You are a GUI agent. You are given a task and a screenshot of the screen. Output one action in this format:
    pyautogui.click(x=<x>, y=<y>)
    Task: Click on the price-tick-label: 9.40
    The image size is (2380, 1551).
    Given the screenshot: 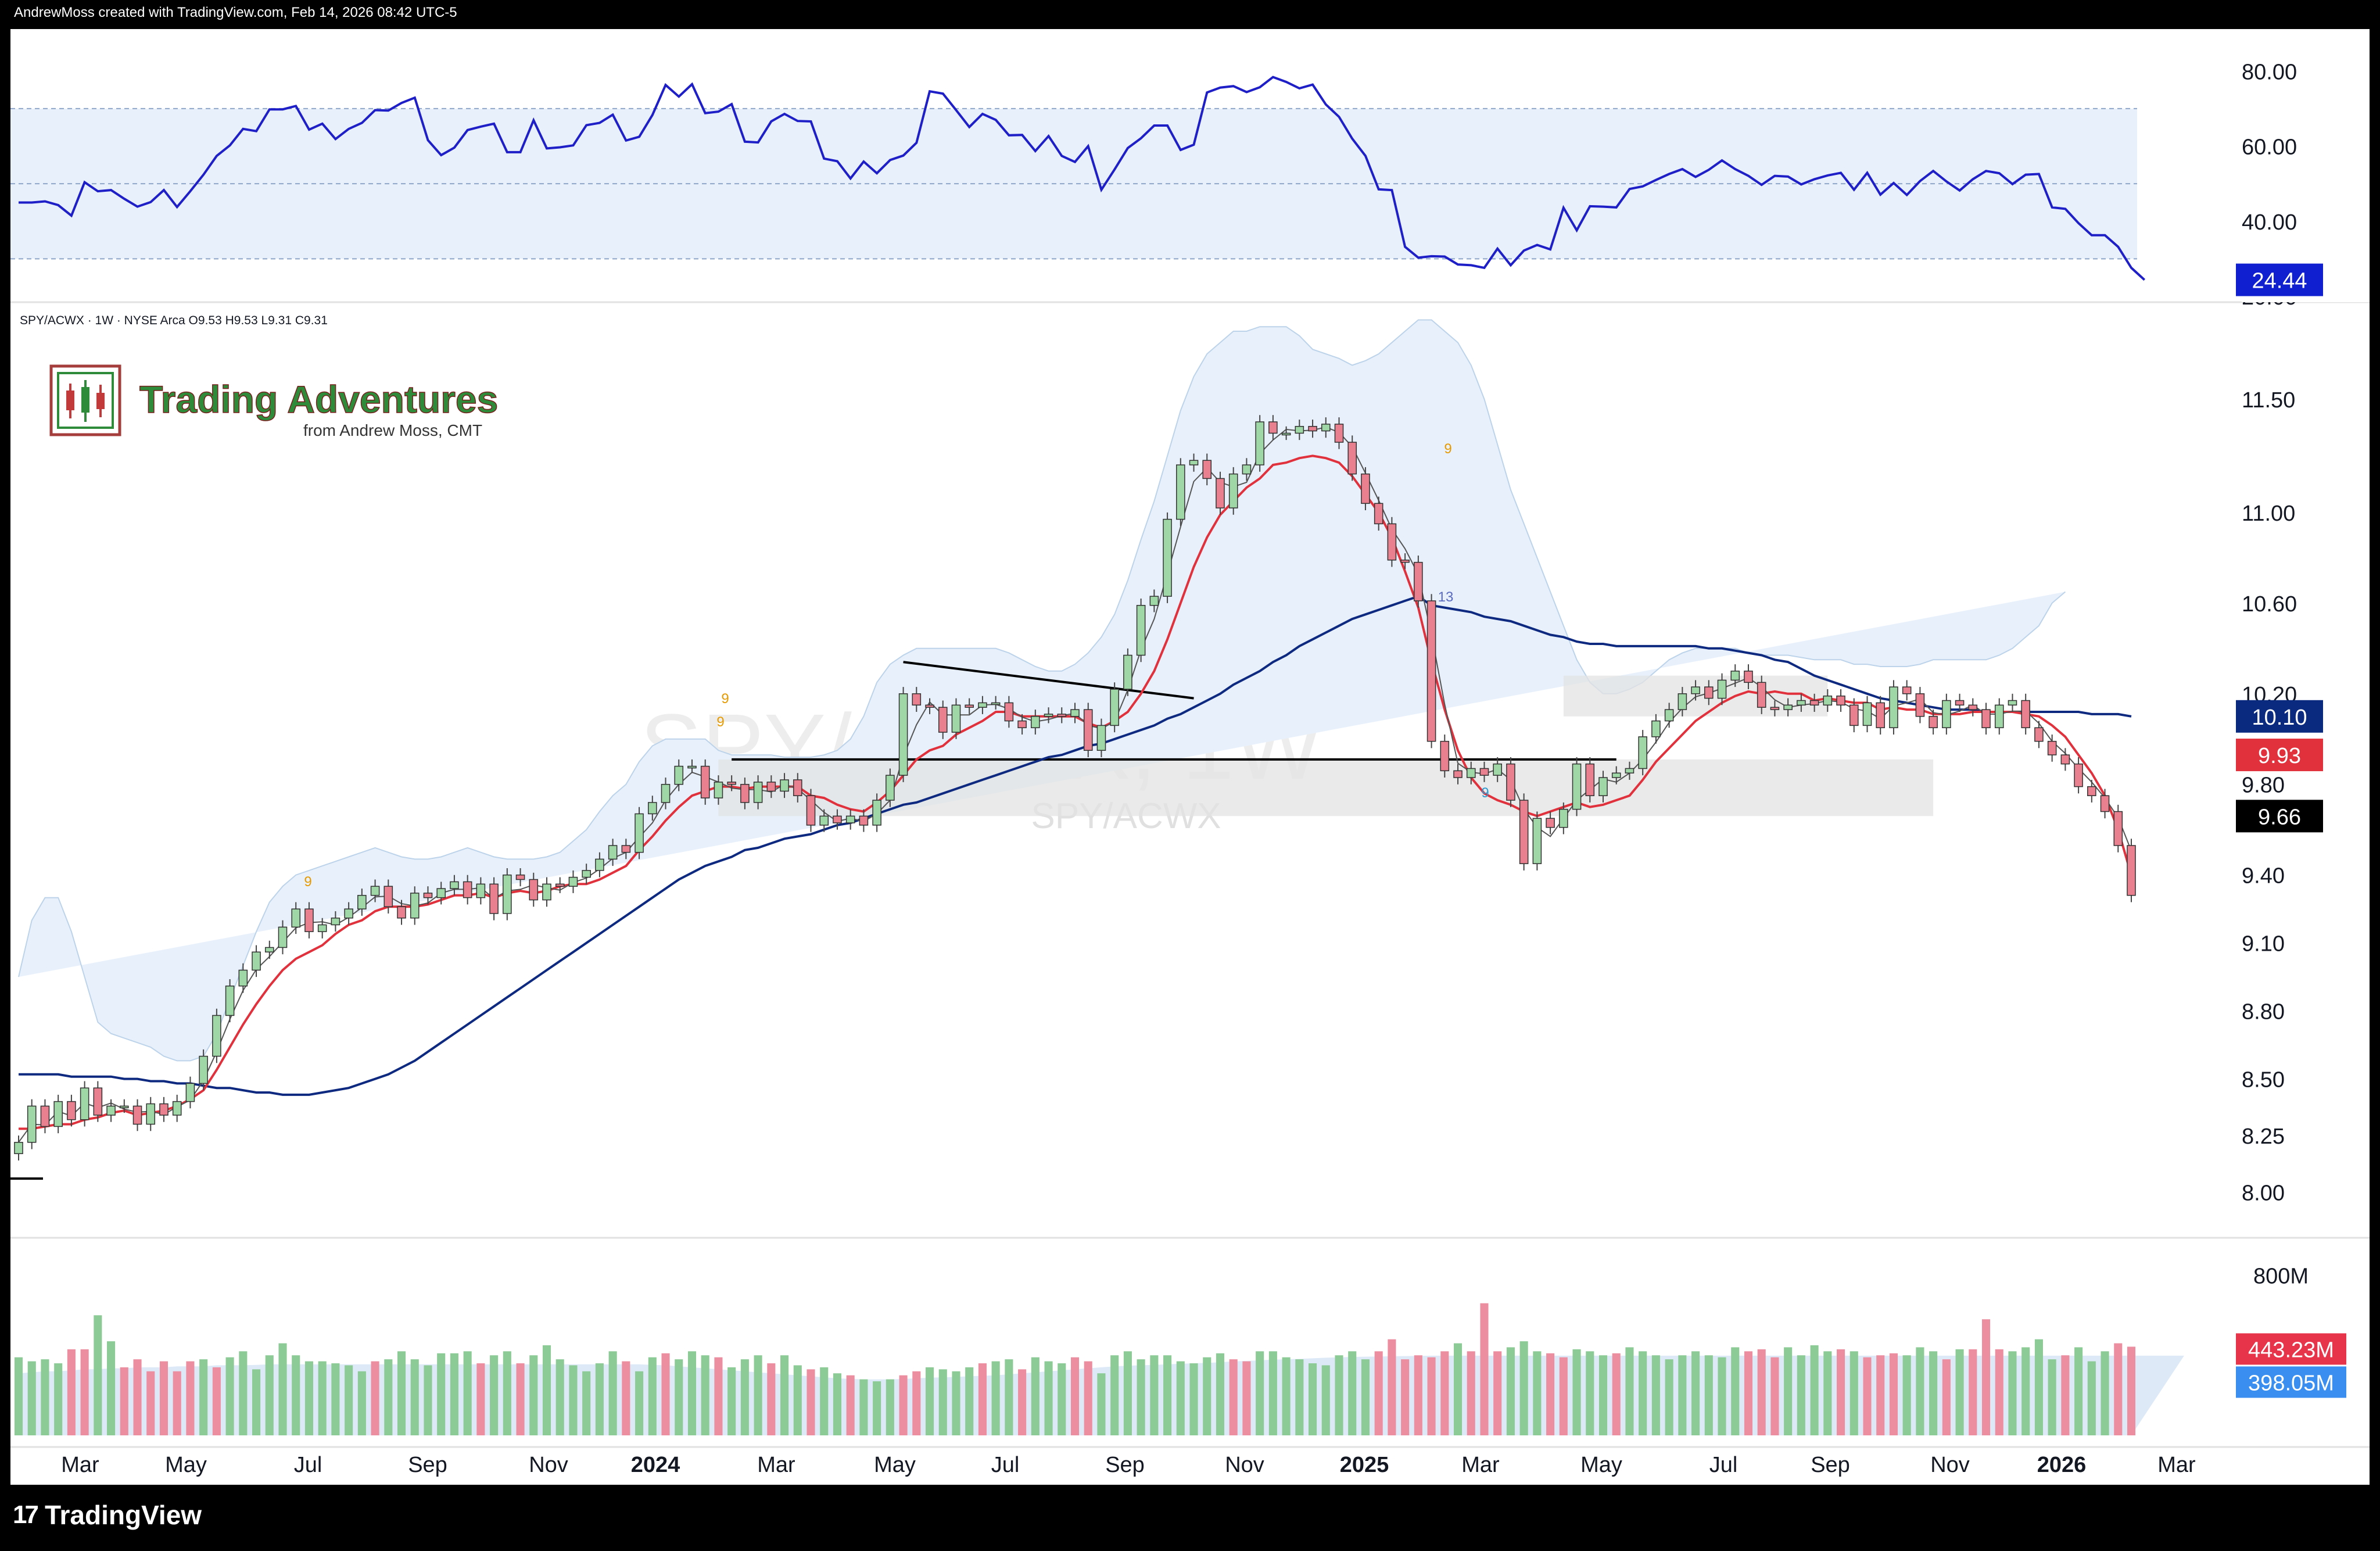 What is the action you would take?
    pyautogui.click(x=2263, y=876)
    